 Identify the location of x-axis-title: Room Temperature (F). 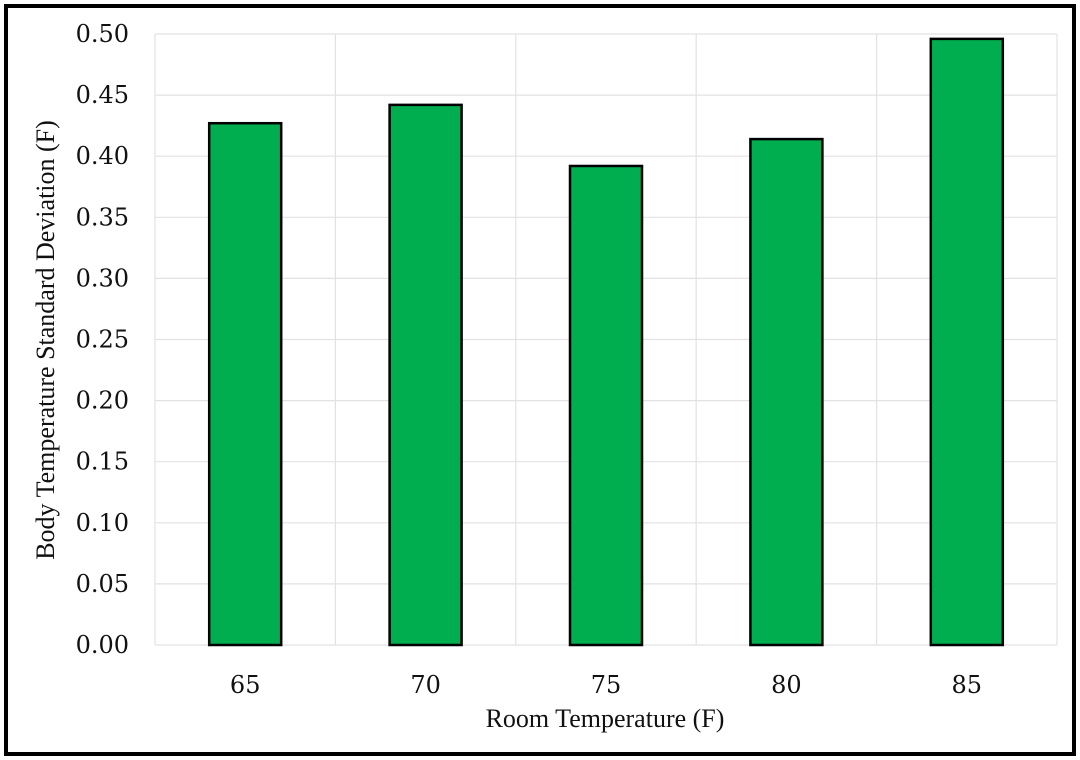
(605, 718).